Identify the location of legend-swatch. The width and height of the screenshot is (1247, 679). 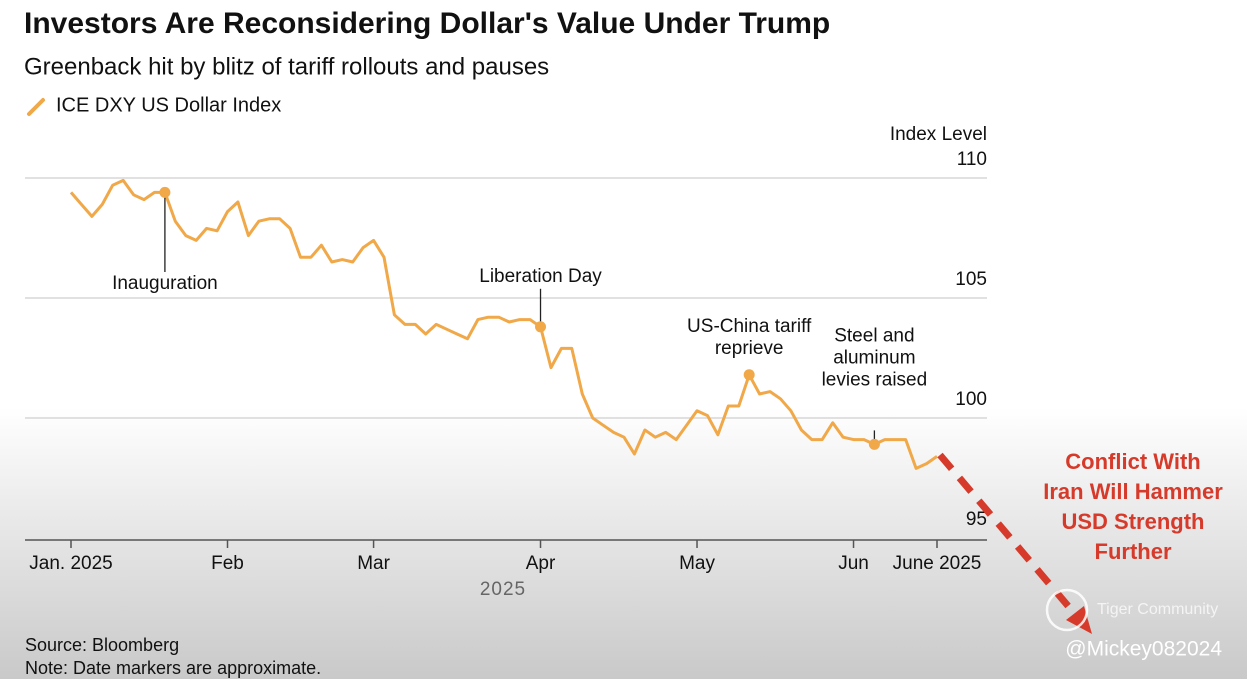
(36, 107).